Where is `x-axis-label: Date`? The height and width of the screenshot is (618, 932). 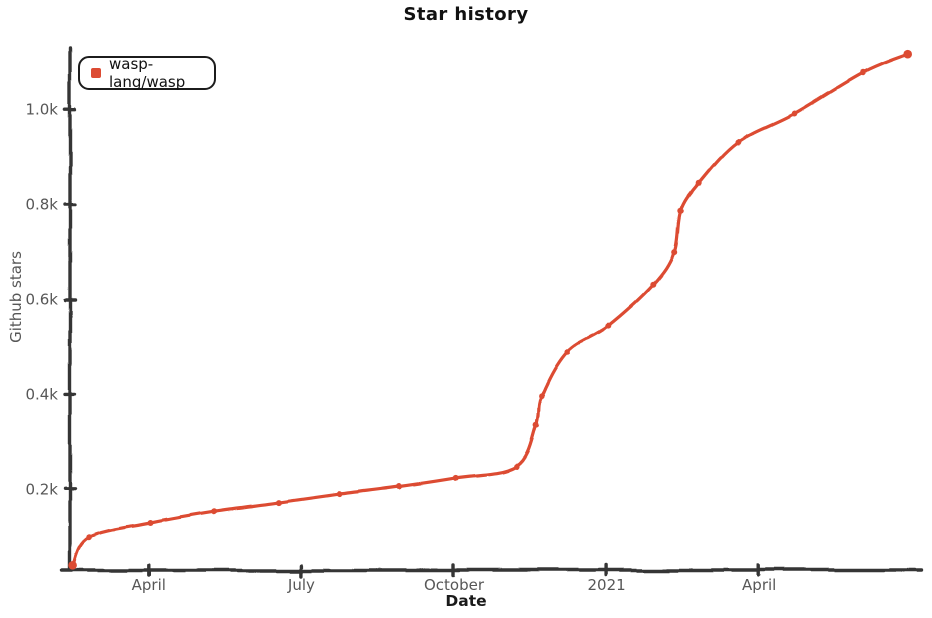 x-axis-label: Date is located at coordinates (466, 601).